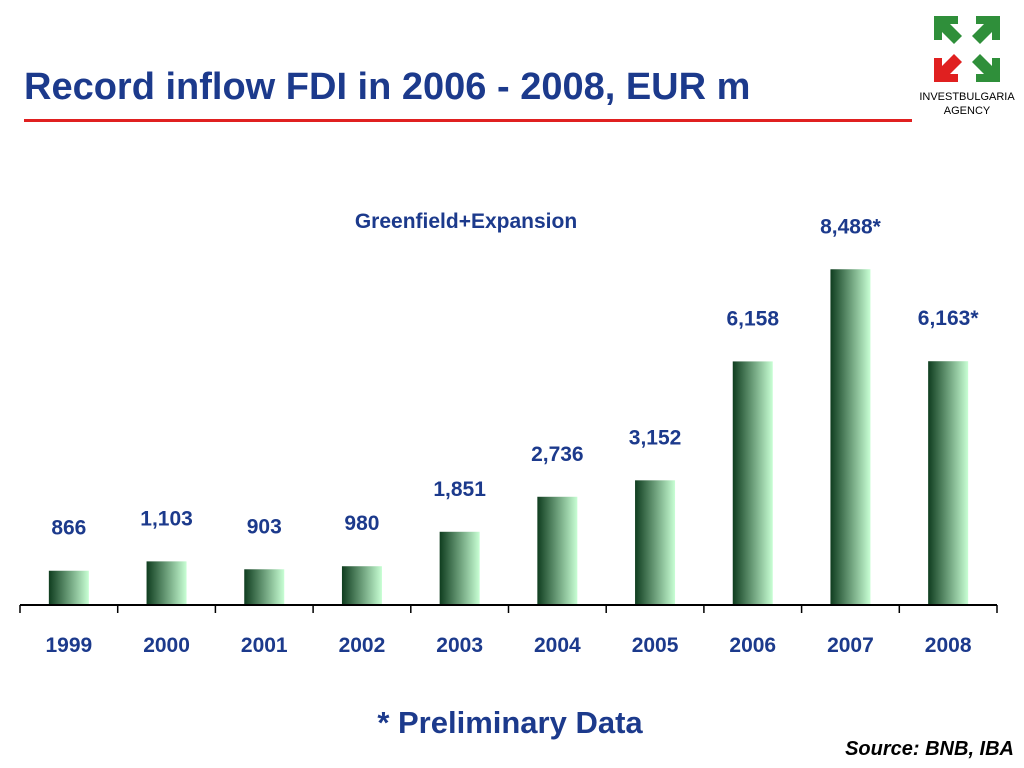 This screenshot has width=1024, height=768. I want to click on bar-2007, so click(850, 437).